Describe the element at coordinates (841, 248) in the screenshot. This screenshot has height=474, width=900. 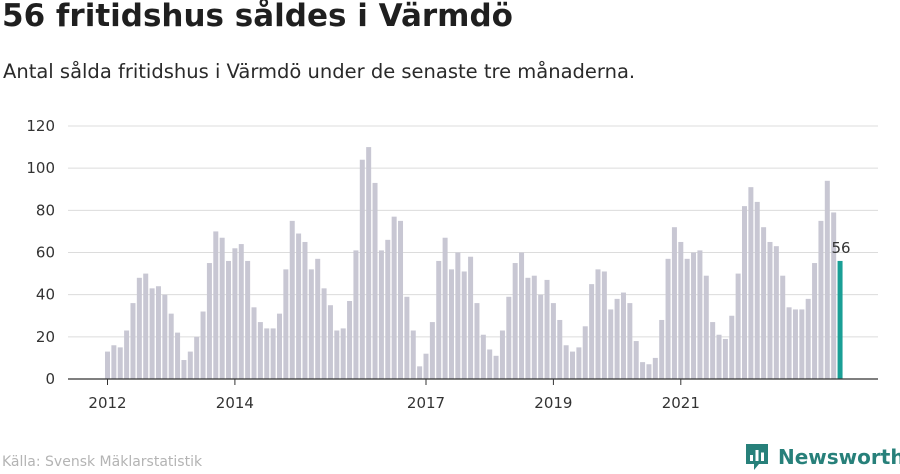
I see `highlight-label: 56` at that location.